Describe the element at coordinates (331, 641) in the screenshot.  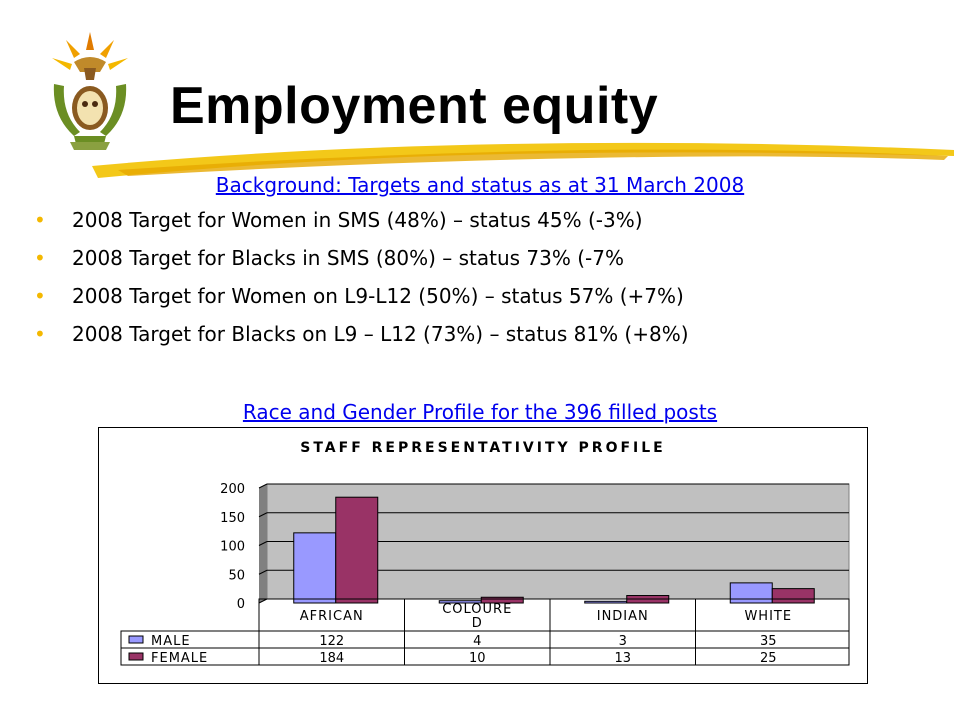
I see `table-value: 122` at that location.